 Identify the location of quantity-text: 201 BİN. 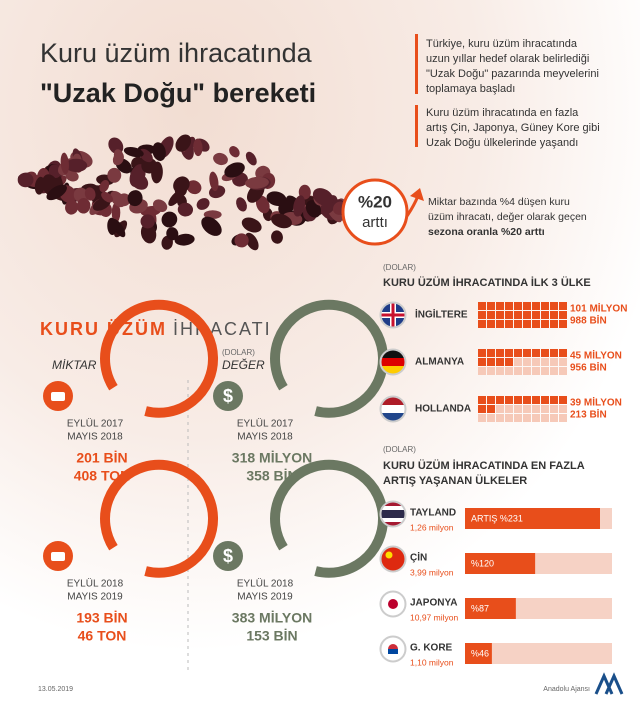
(101, 458).